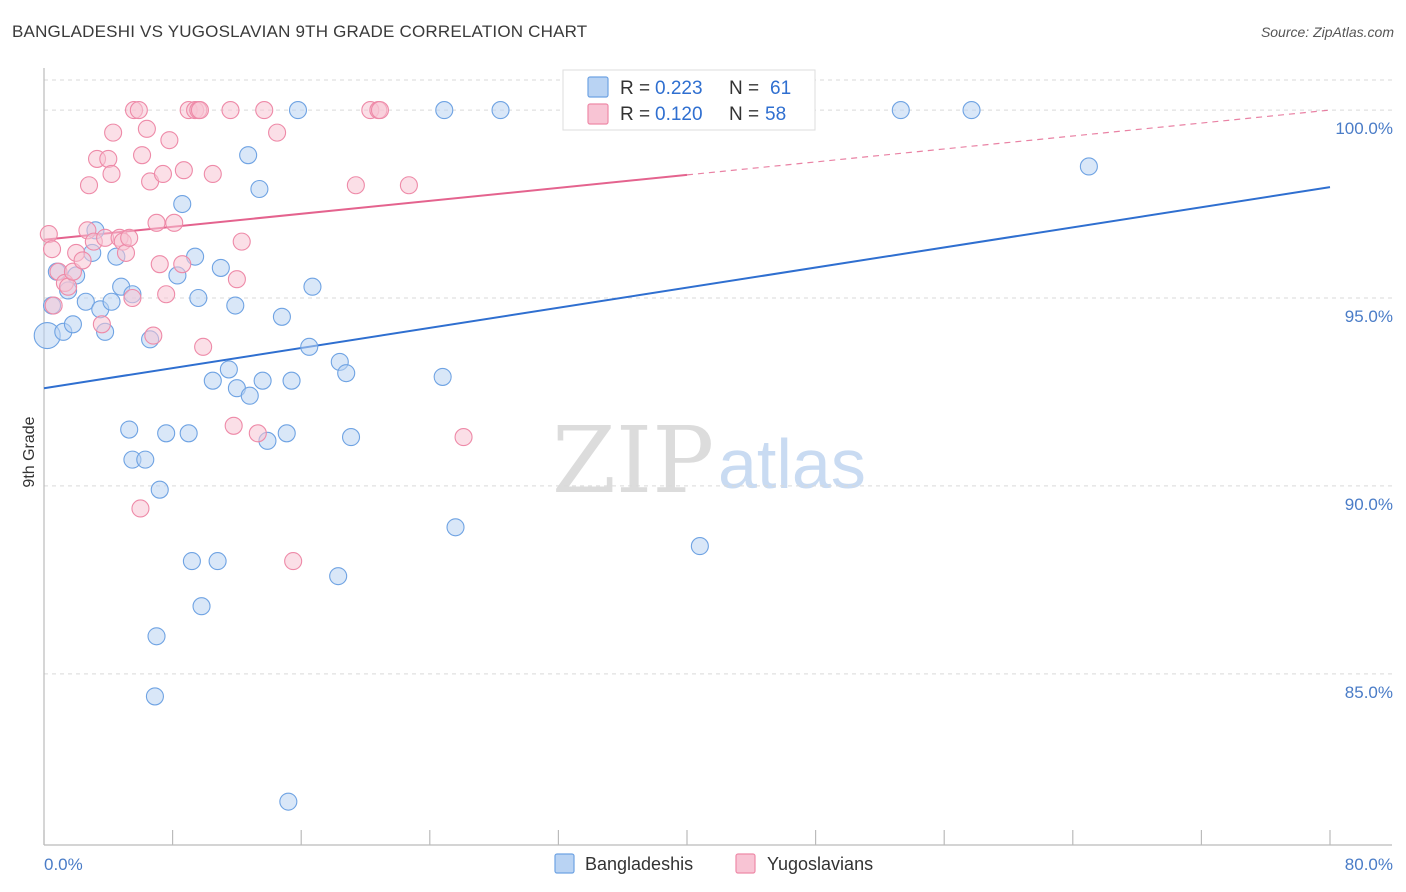 This screenshot has width=1406, height=892. What do you see at coordinates (598, 87) in the screenshot?
I see `legend-swatch-blue` at bounding box center [598, 87].